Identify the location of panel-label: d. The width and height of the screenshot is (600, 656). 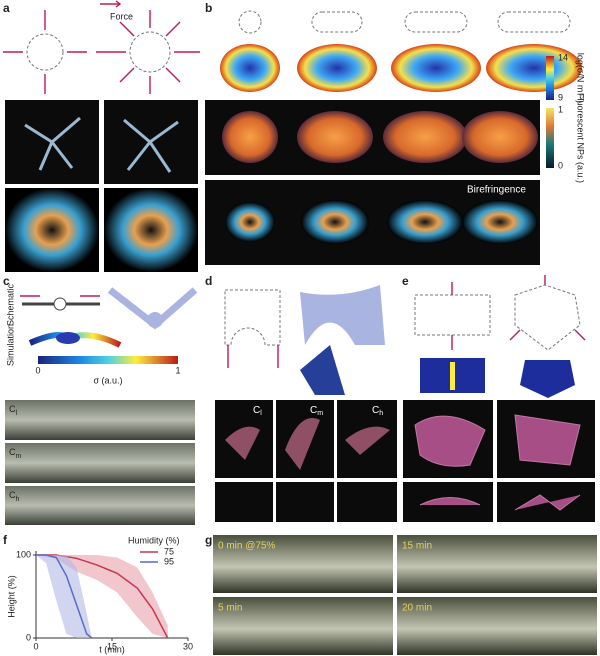
(208, 281).